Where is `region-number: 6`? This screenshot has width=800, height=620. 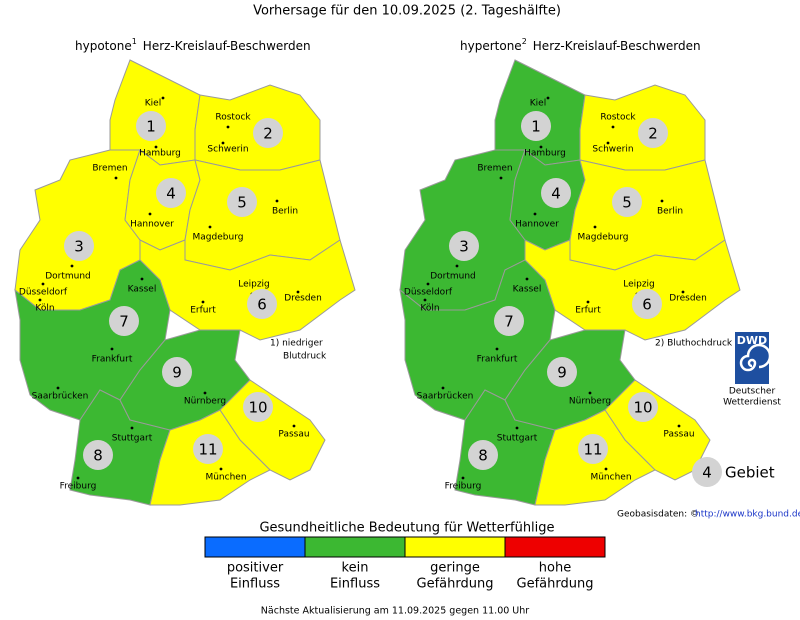 region-number: 6 is located at coordinates (647, 305).